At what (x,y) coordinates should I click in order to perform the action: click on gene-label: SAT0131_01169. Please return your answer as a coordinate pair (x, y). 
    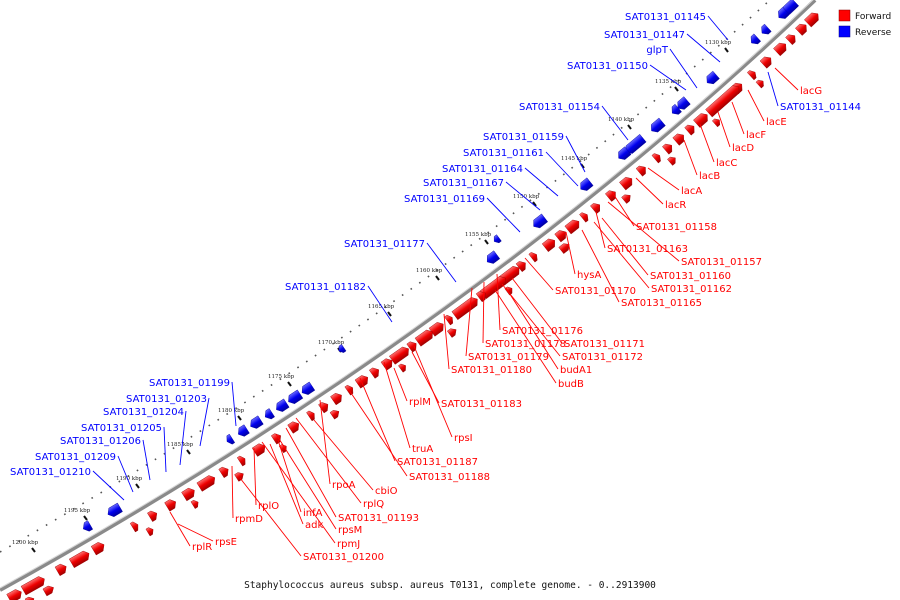
    Looking at the image, I should click on (444, 199).